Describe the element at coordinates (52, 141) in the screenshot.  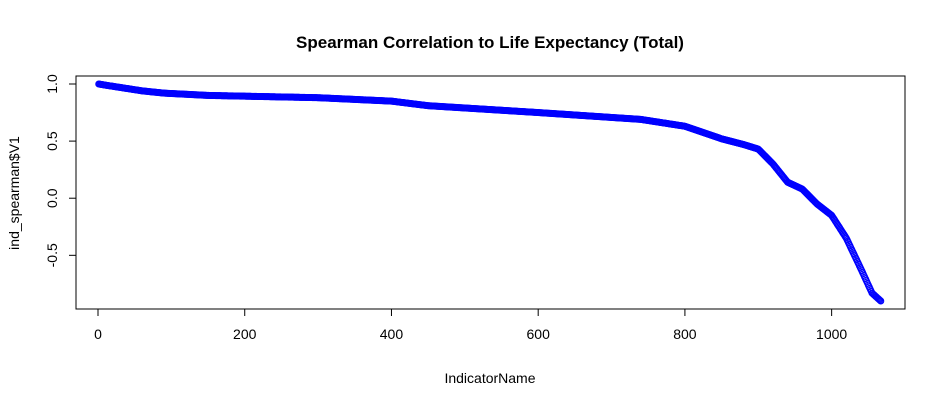
I see `y-tick-label: 0.5` at that location.